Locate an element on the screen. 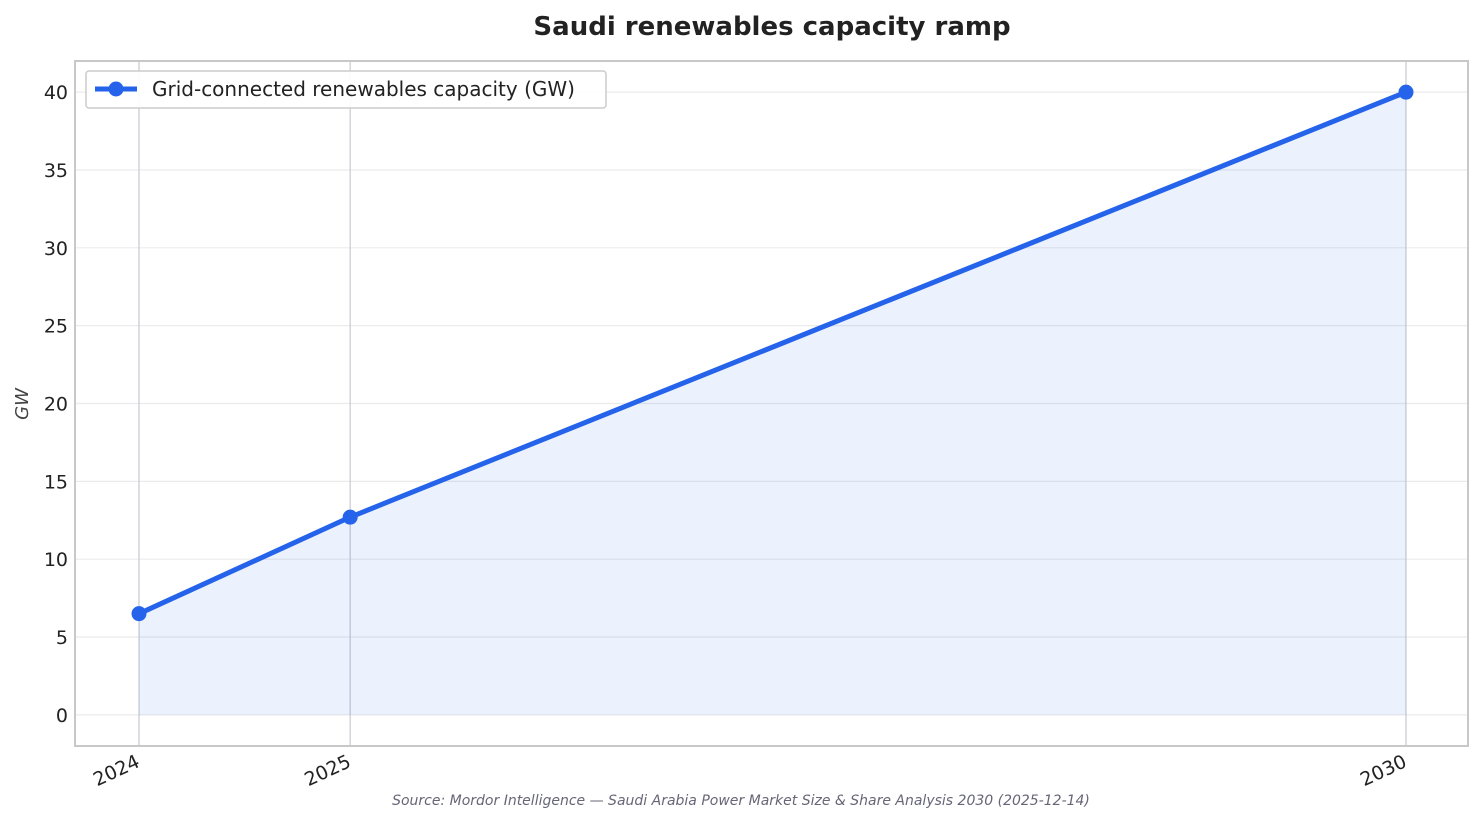  y-tick-label: 10 is located at coordinates (56, 560).